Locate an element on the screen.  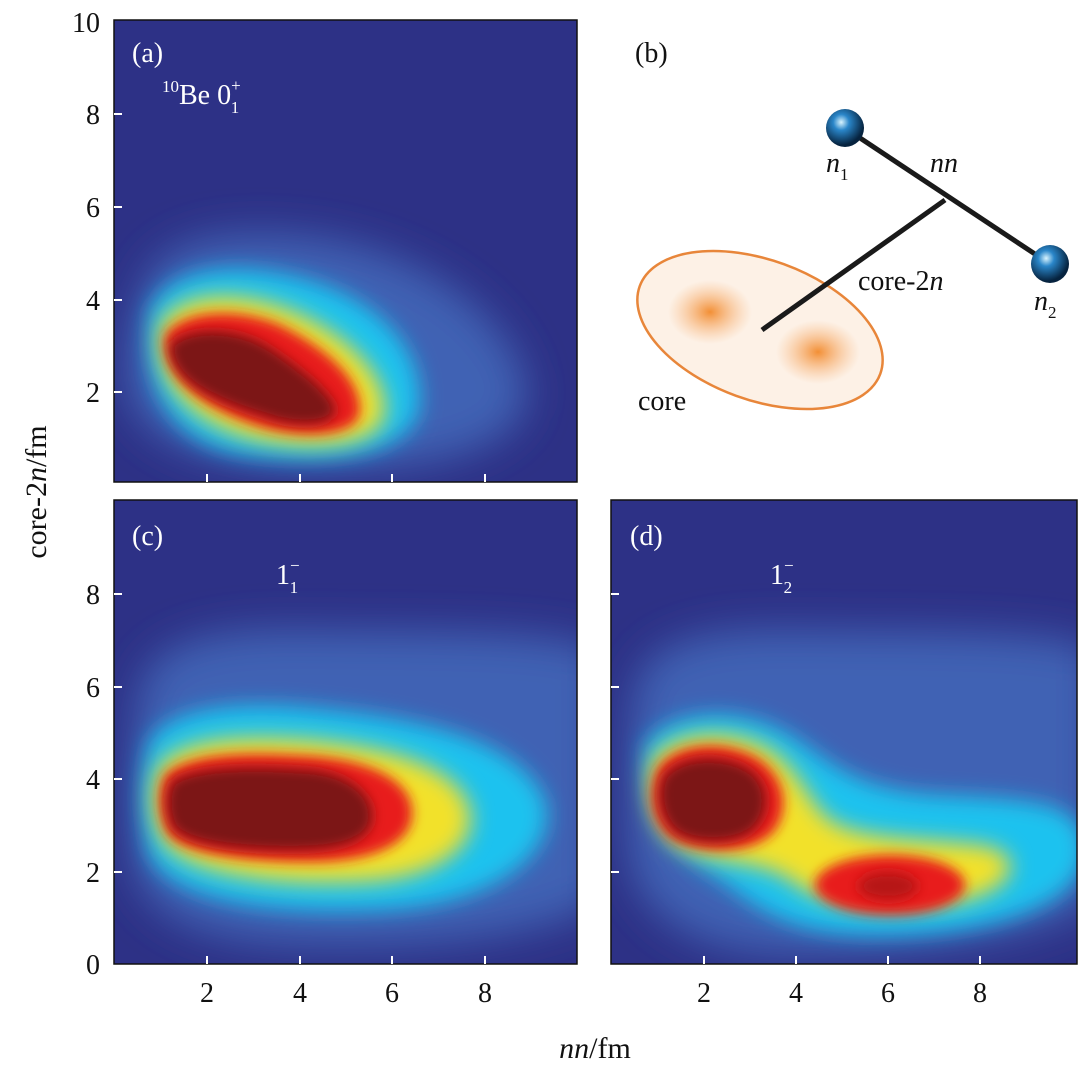
y-axis-label: core-2n/fm is located at coordinates (36, 491).